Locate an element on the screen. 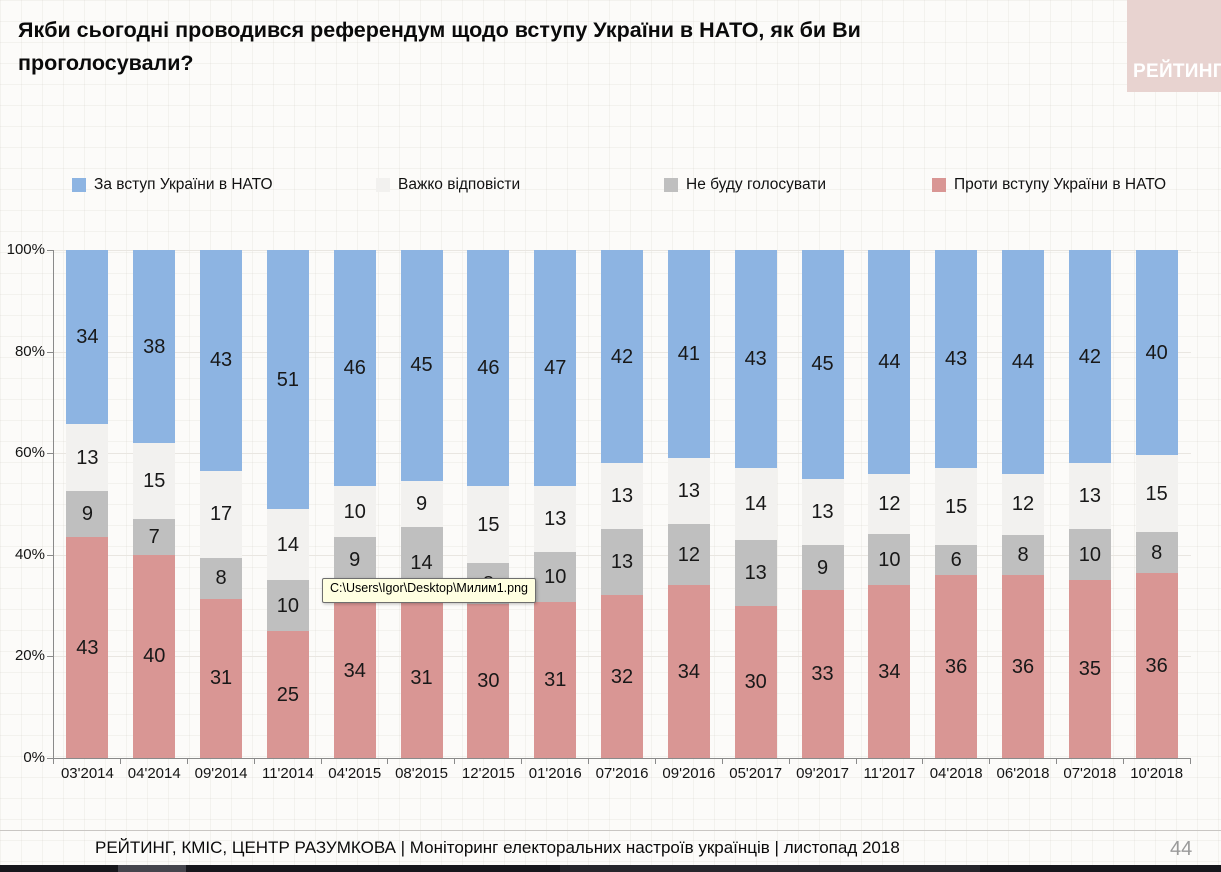  y-axis-tick-label: 60% is located at coordinates (29, 453).